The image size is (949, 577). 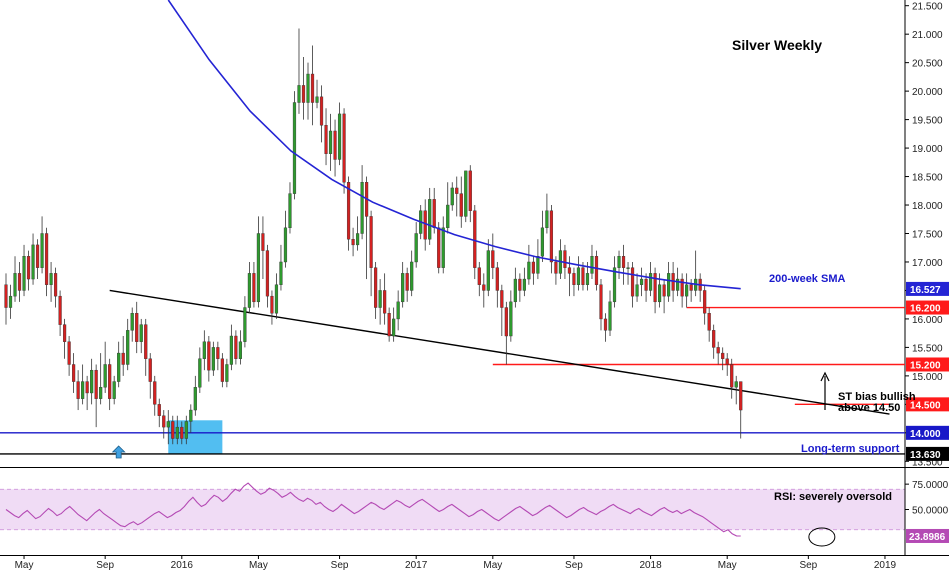 What do you see at coordinates (885, 565) in the screenshot?
I see `time-tick-label: 2019` at bounding box center [885, 565].